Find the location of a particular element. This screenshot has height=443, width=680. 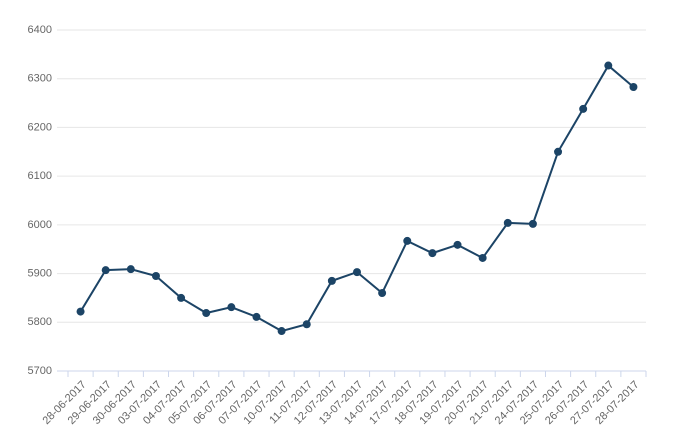

y-tick-label: 5900 is located at coordinates (40, 273).